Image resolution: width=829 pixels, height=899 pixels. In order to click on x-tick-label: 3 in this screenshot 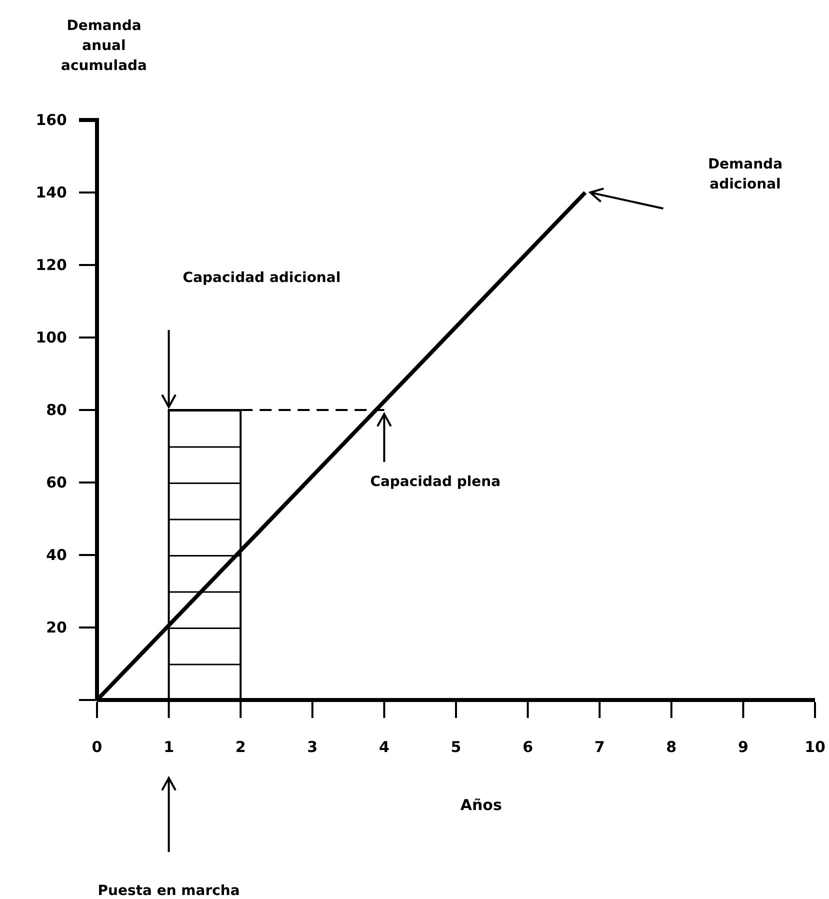, I will do `click(312, 747)`.